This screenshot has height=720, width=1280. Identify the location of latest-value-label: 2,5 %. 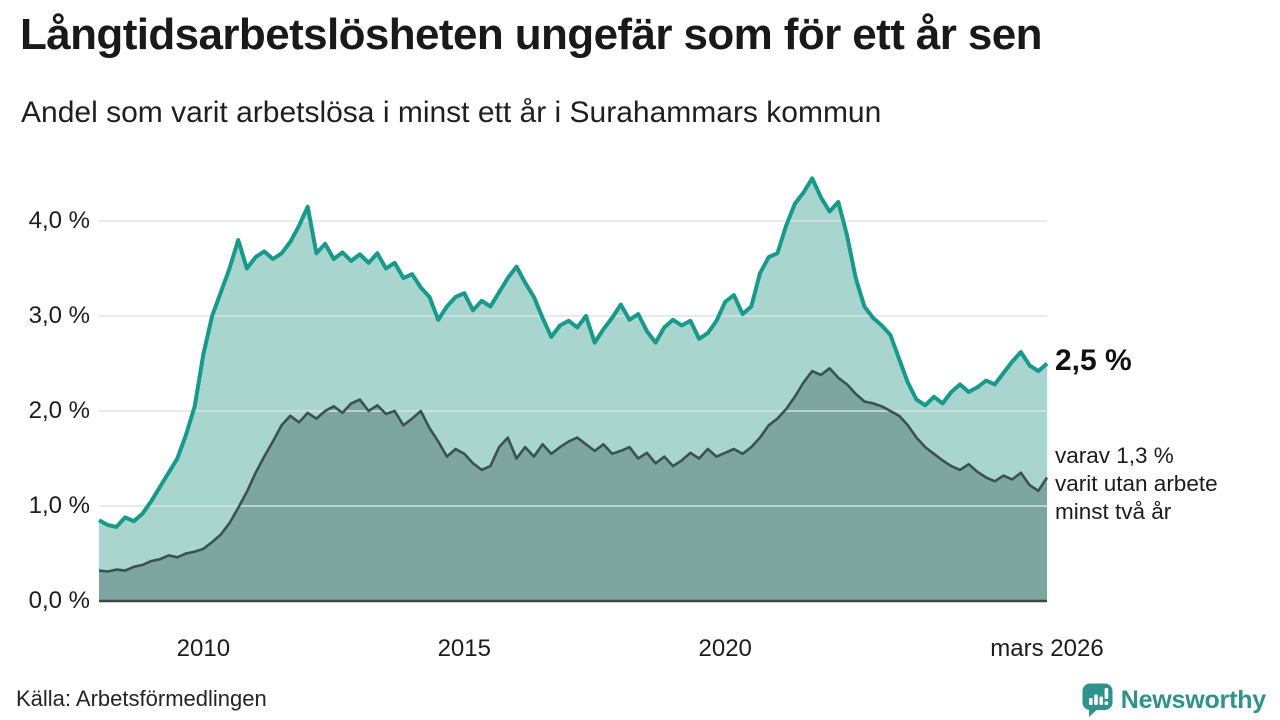
(1093, 360).